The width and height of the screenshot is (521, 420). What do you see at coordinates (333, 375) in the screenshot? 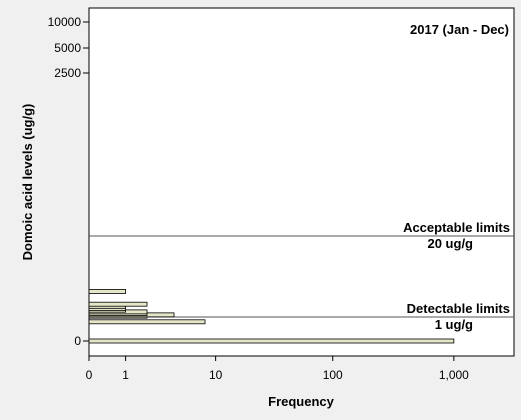
I see `x-tick-label: 100` at bounding box center [333, 375].